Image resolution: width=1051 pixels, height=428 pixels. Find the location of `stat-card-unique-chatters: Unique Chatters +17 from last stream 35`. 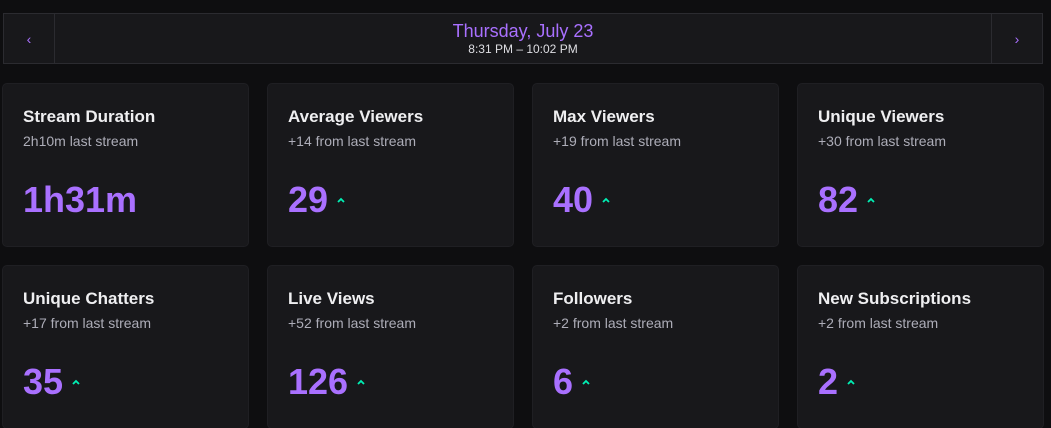

stat-card-unique-chatters: Unique Chatters +17 from last stream 35 is located at coordinates (125, 347).